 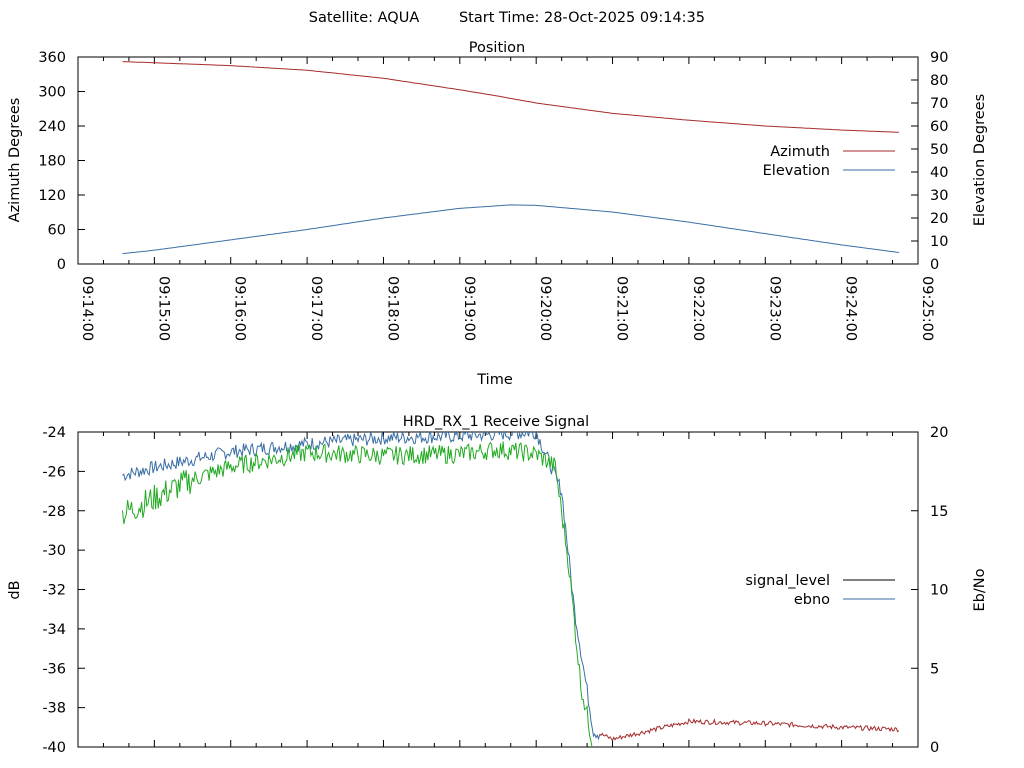 What do you see at coordinates (851, 308) in the screenshot?
I see `position-x-tick-label: 09:24:00` at bounding box center [851, 308].